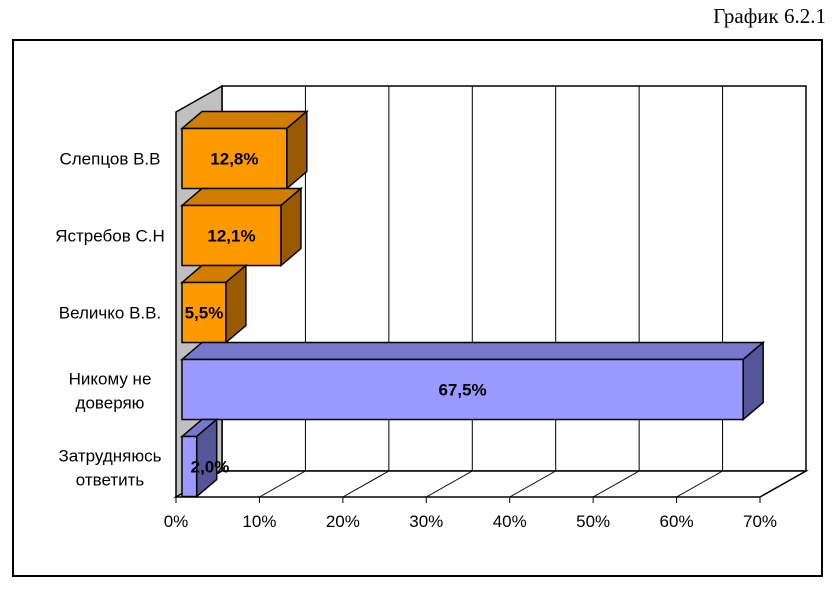  I want to click on category-label: ответить, so click(110, 480).